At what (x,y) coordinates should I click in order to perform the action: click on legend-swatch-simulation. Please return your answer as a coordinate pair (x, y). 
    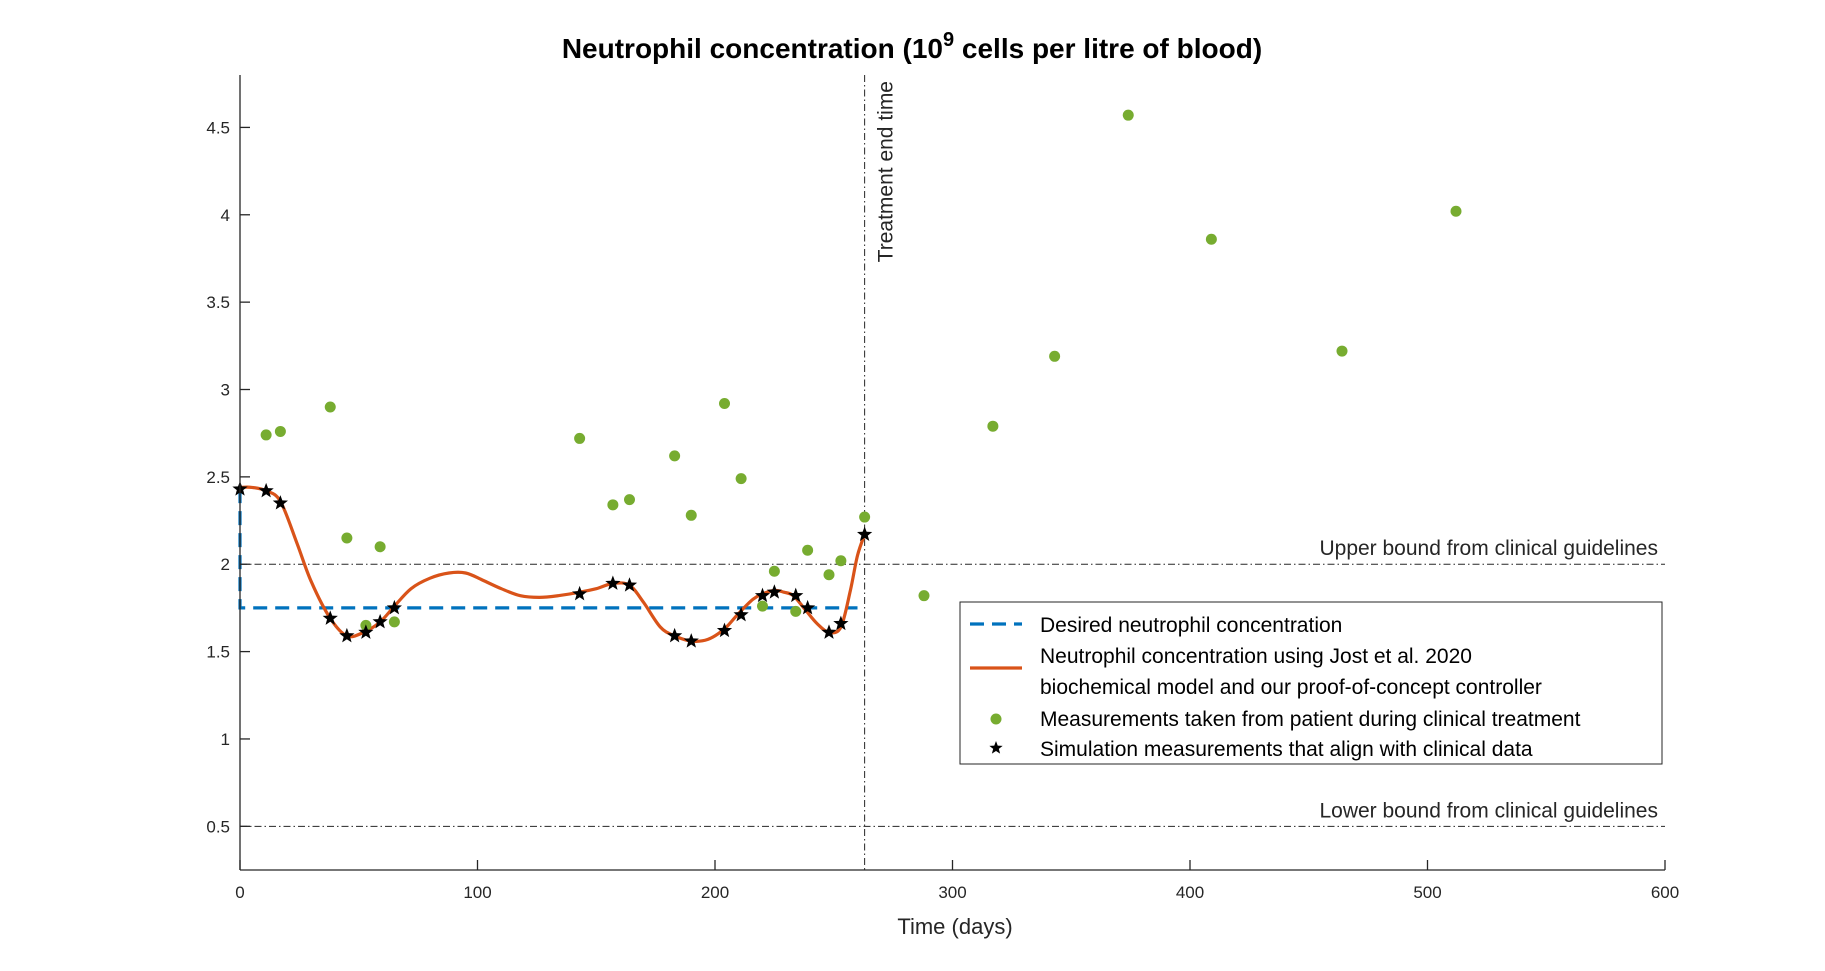
    Looking at the image, I should click on (996, 747).